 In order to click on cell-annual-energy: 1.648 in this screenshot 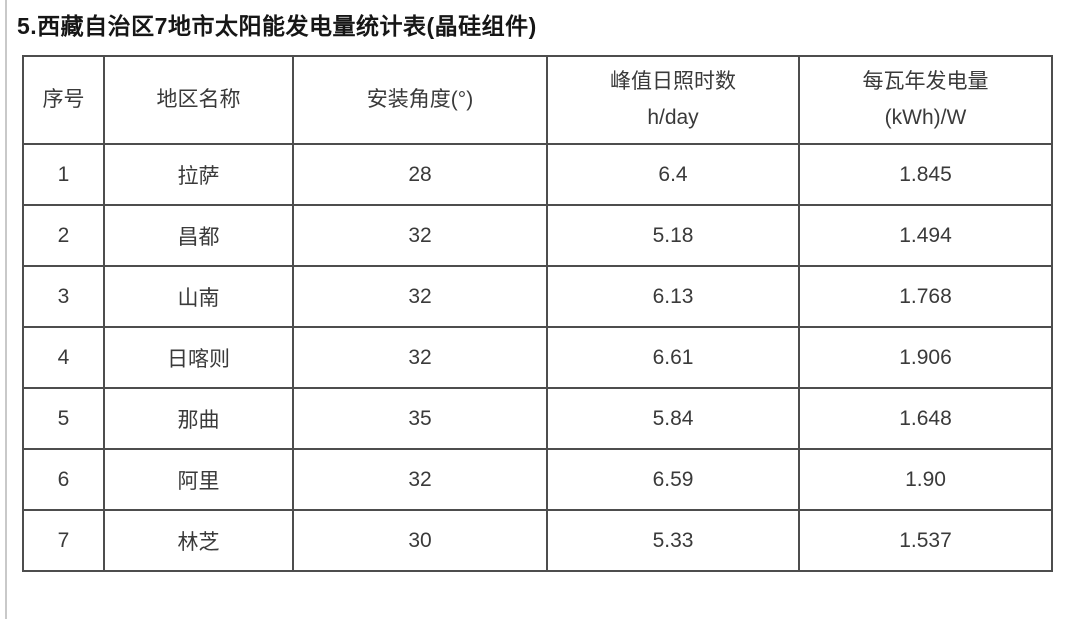, I will do `click(925, 418)`.